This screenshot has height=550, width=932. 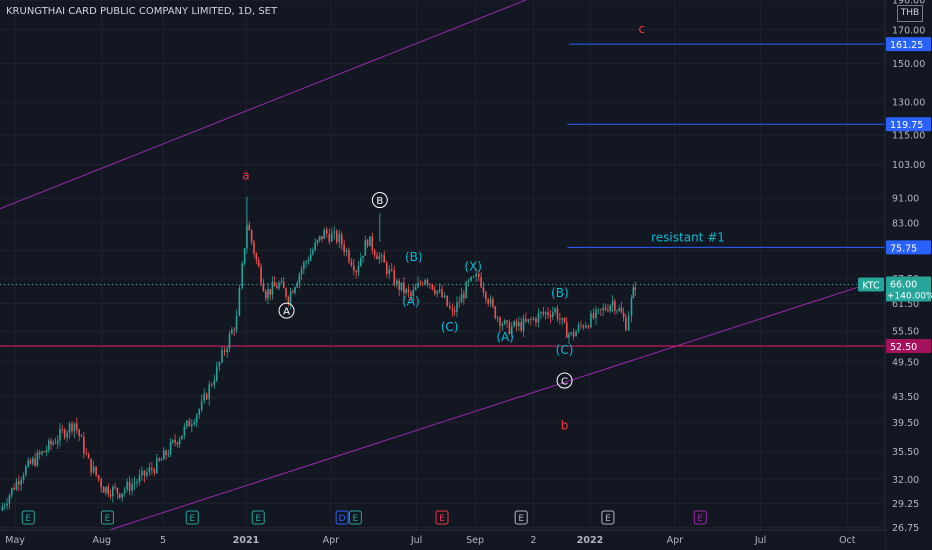 I want to click on price-tick-label: 39.50, so click(x=905, y=423).